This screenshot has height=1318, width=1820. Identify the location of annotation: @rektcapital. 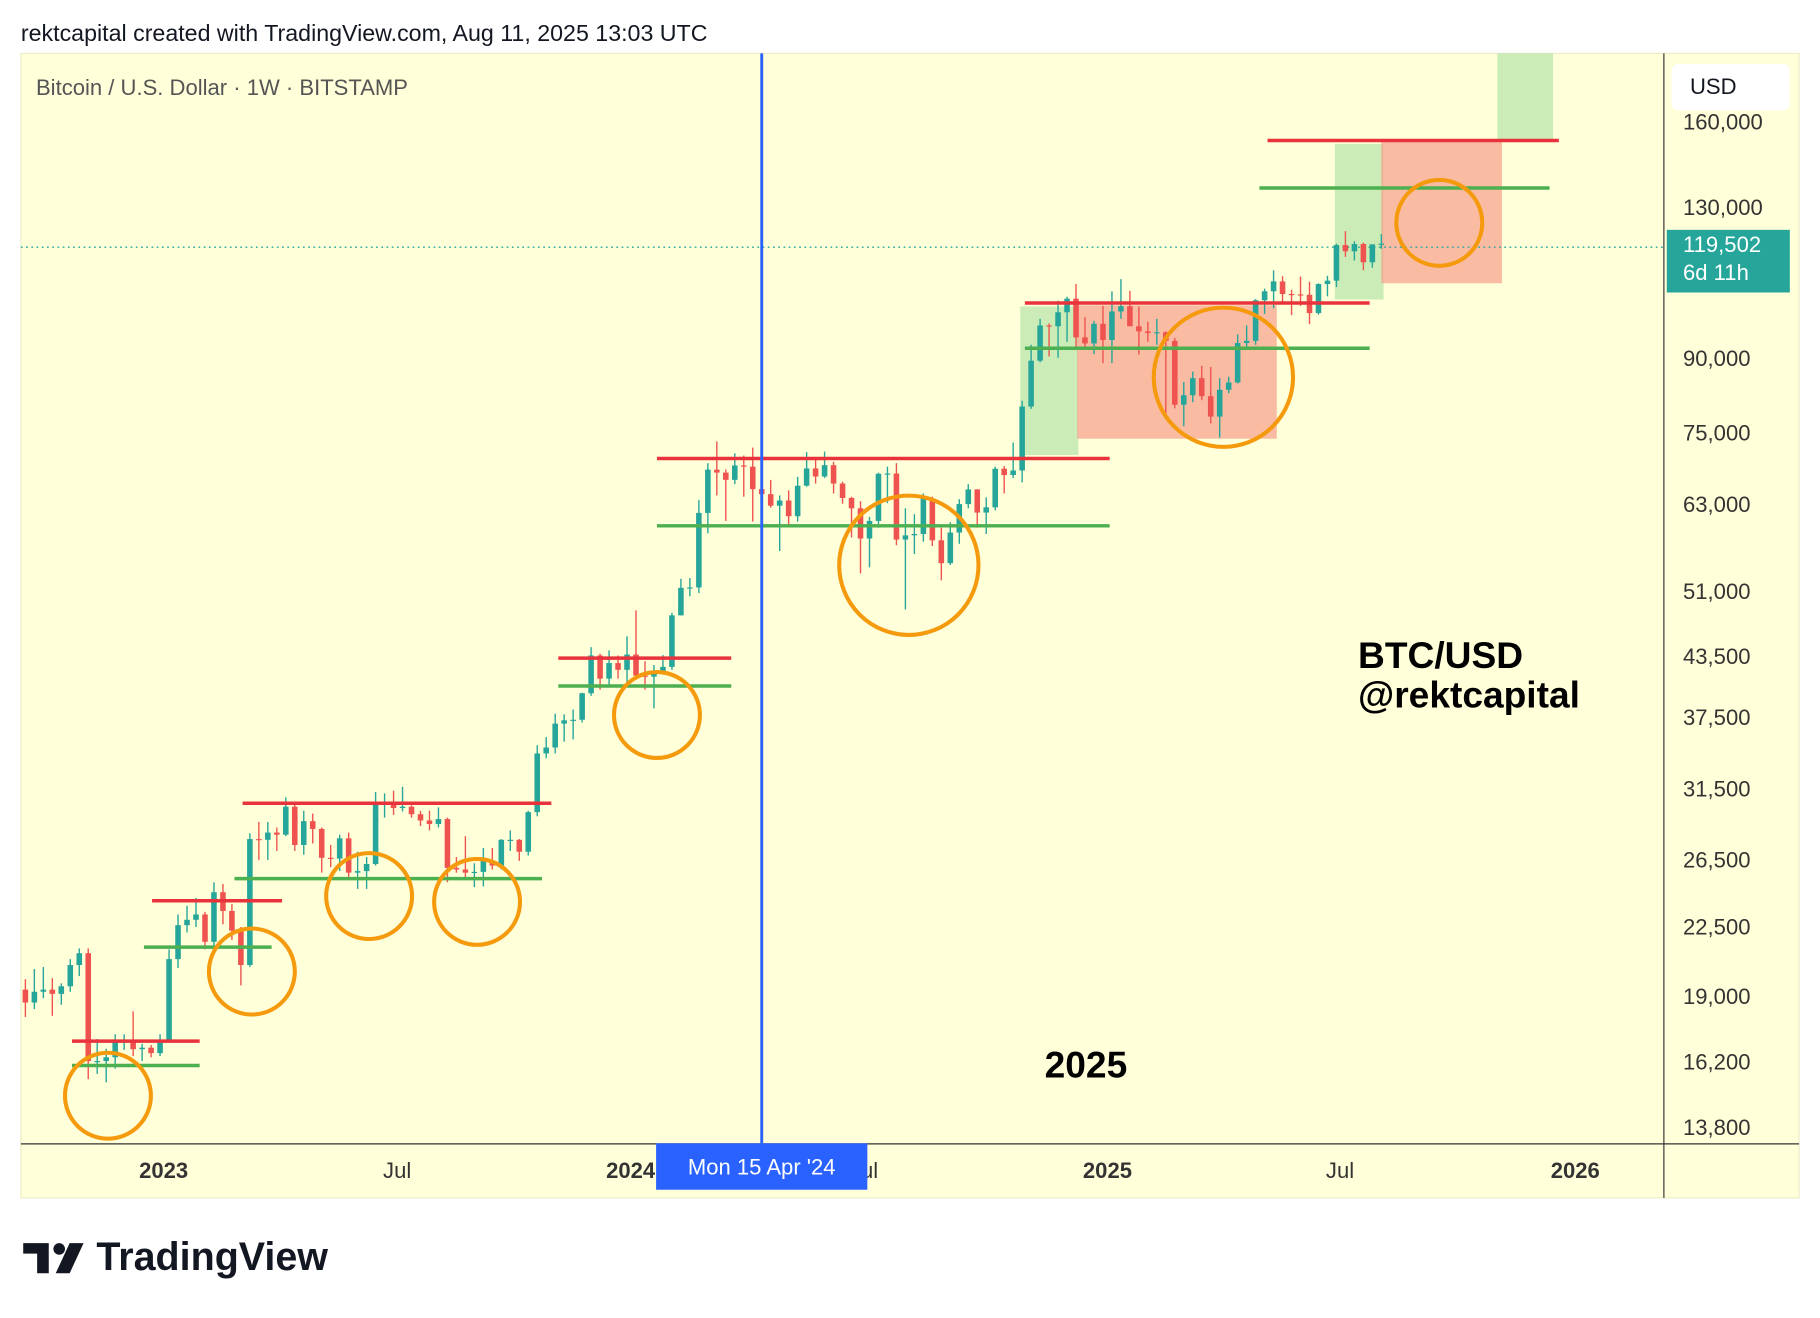
(1469, 694).